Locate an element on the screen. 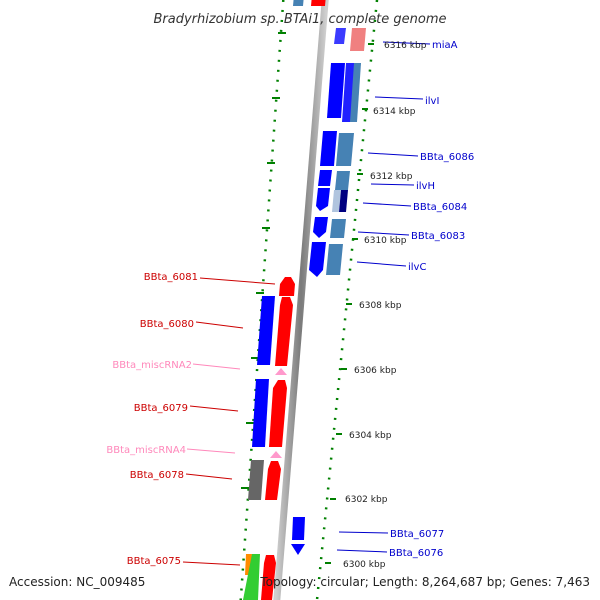  gene-feature-miscRNA4 is located at coordinates (276, 454).